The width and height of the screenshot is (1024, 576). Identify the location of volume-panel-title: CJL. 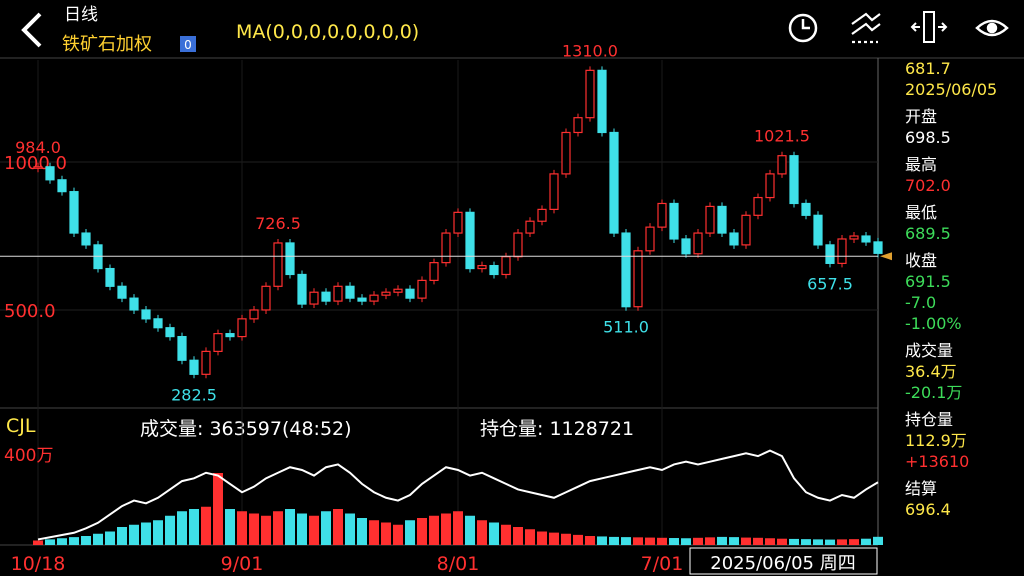
(21, 426).